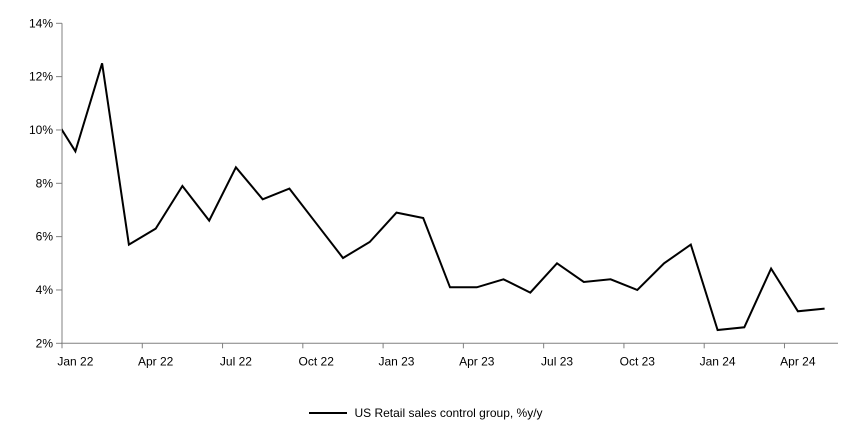  Describe the element at coordinates (317, 361) in the screenshot. I see `x-tick-label: Oct 22` at that location.